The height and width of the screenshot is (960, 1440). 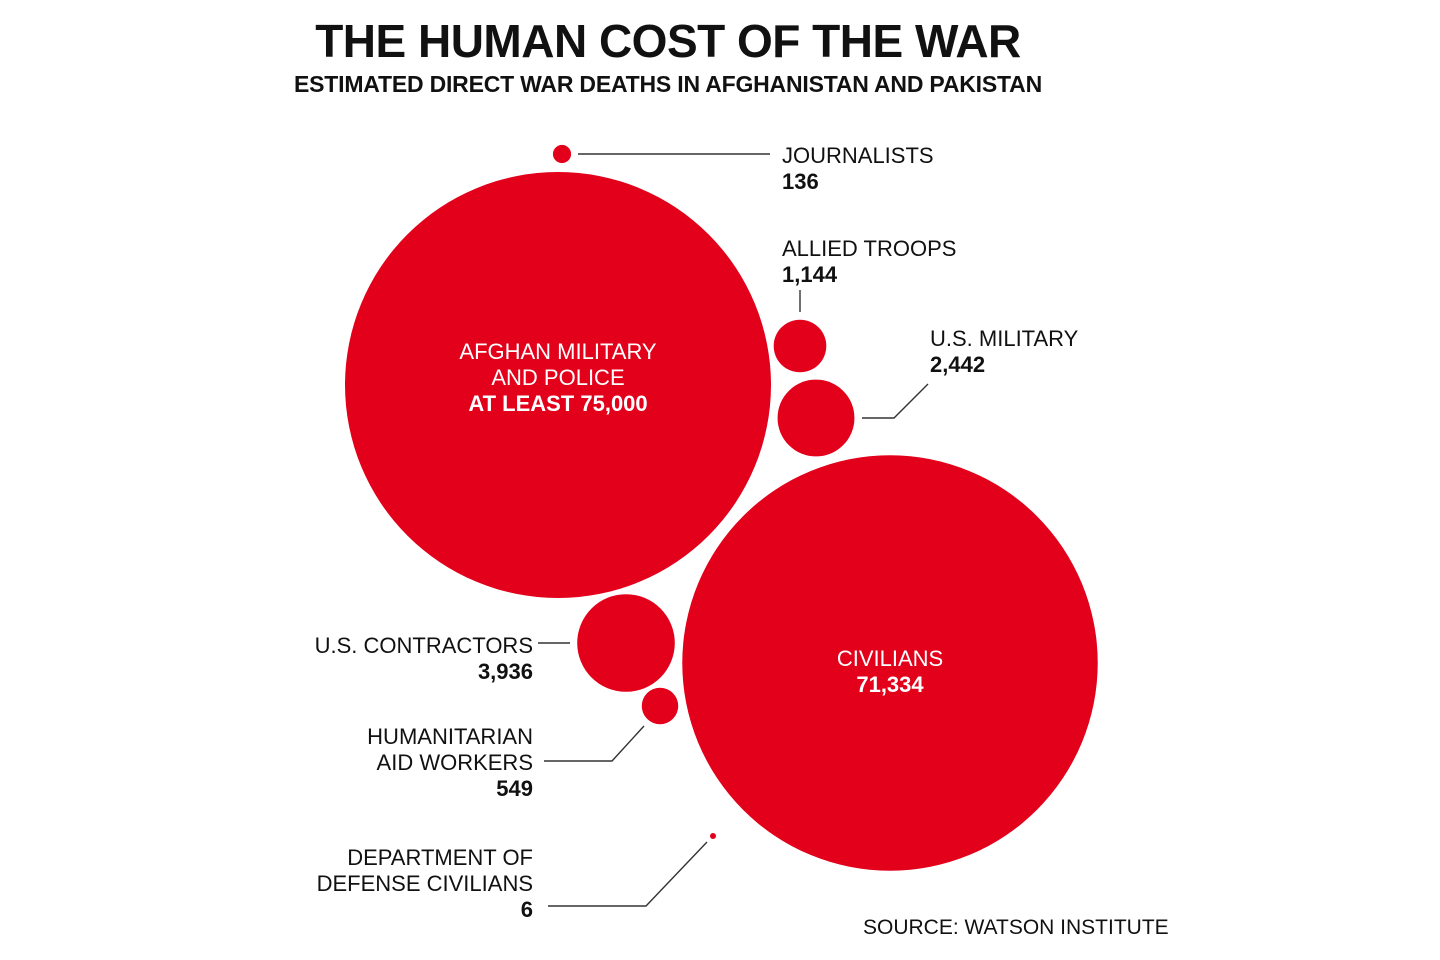 I want to click on aid-workers-label: HUMANITARIAN, so click(x=450, y=736).